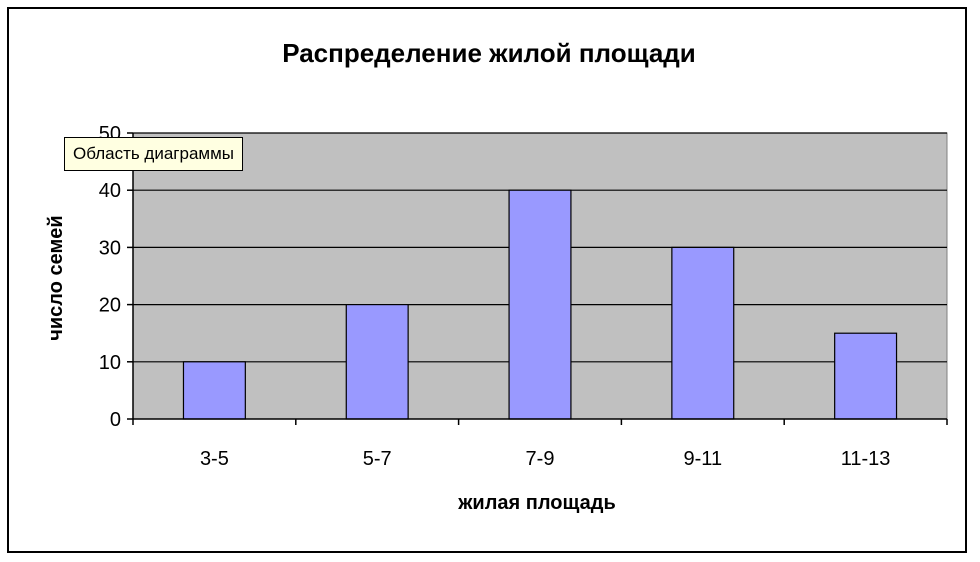  I want to click on y-tick-label: 30, so click(110, 248).